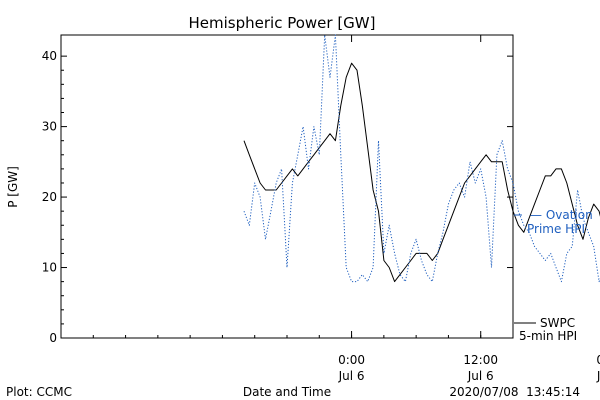  Describe the element at coordinates (557, 323) in the screenshot. I see `legend-swpc-line1: SWPC` at that location.